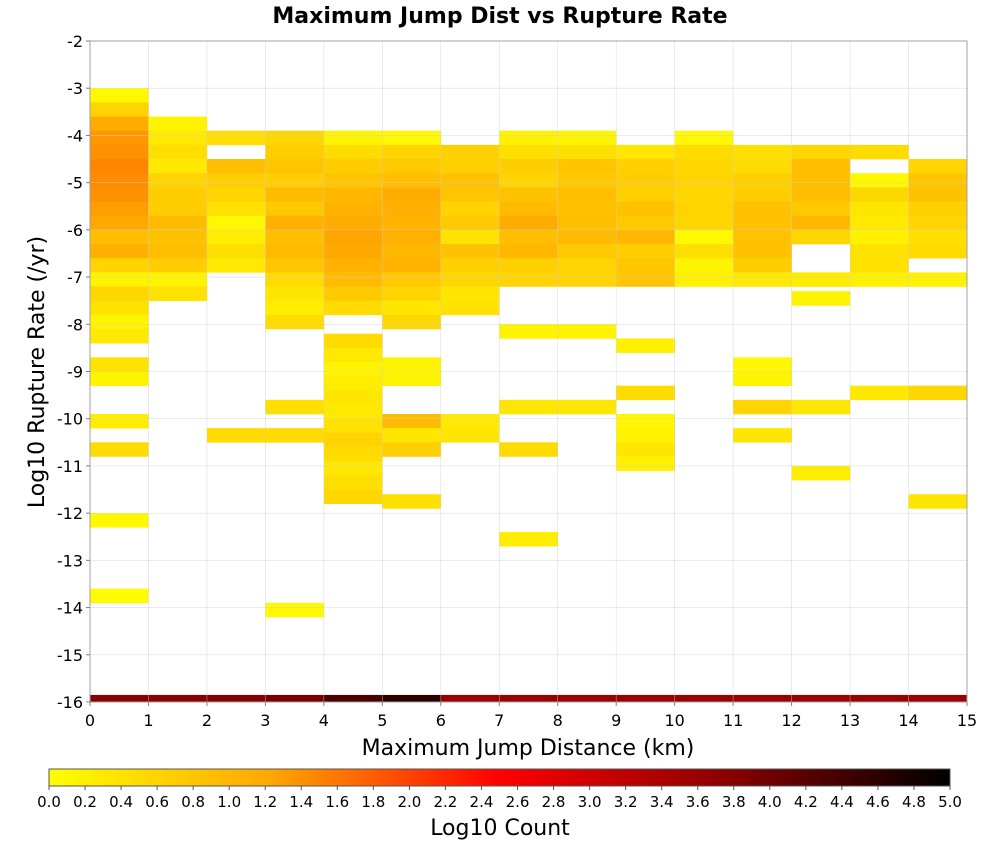 The image size is (1000, 850). Describe the element at coordinates (70, 702) in the screenshot. I see `y-tick-label: -16` at that location.